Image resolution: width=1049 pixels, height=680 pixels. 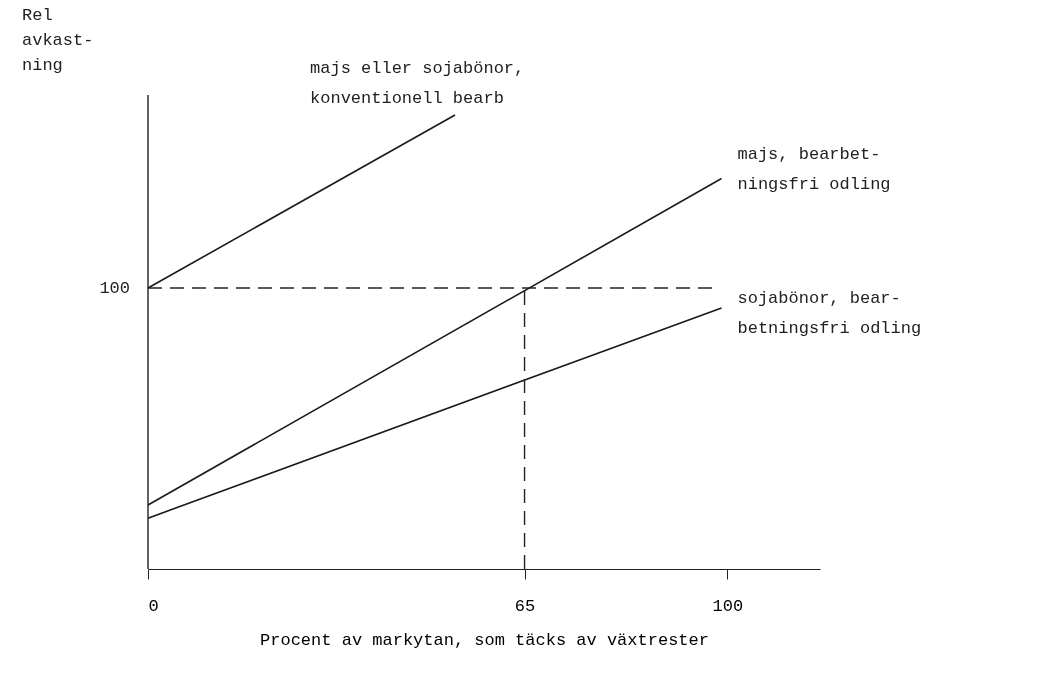 What do you see at coordinates (58, 40) in the screenshot?
I see `y-axis-title: Rel avkast- ning` at bounding box center [58, 40].